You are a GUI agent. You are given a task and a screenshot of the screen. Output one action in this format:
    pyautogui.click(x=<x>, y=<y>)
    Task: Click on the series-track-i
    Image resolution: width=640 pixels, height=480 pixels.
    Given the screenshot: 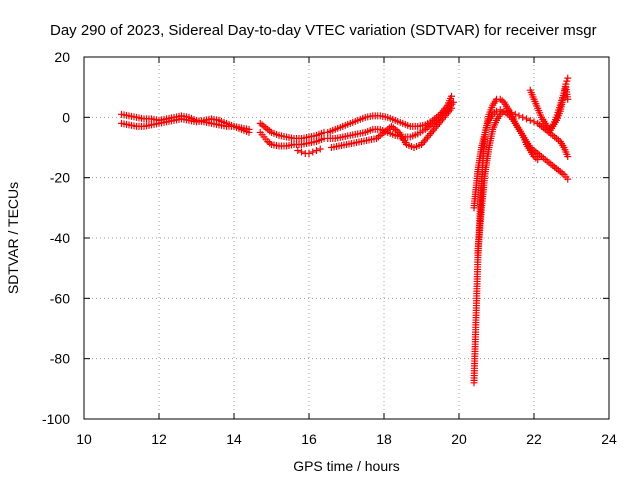 What is the action you would take?
    pyautogui.click(x=391, y=127)
    